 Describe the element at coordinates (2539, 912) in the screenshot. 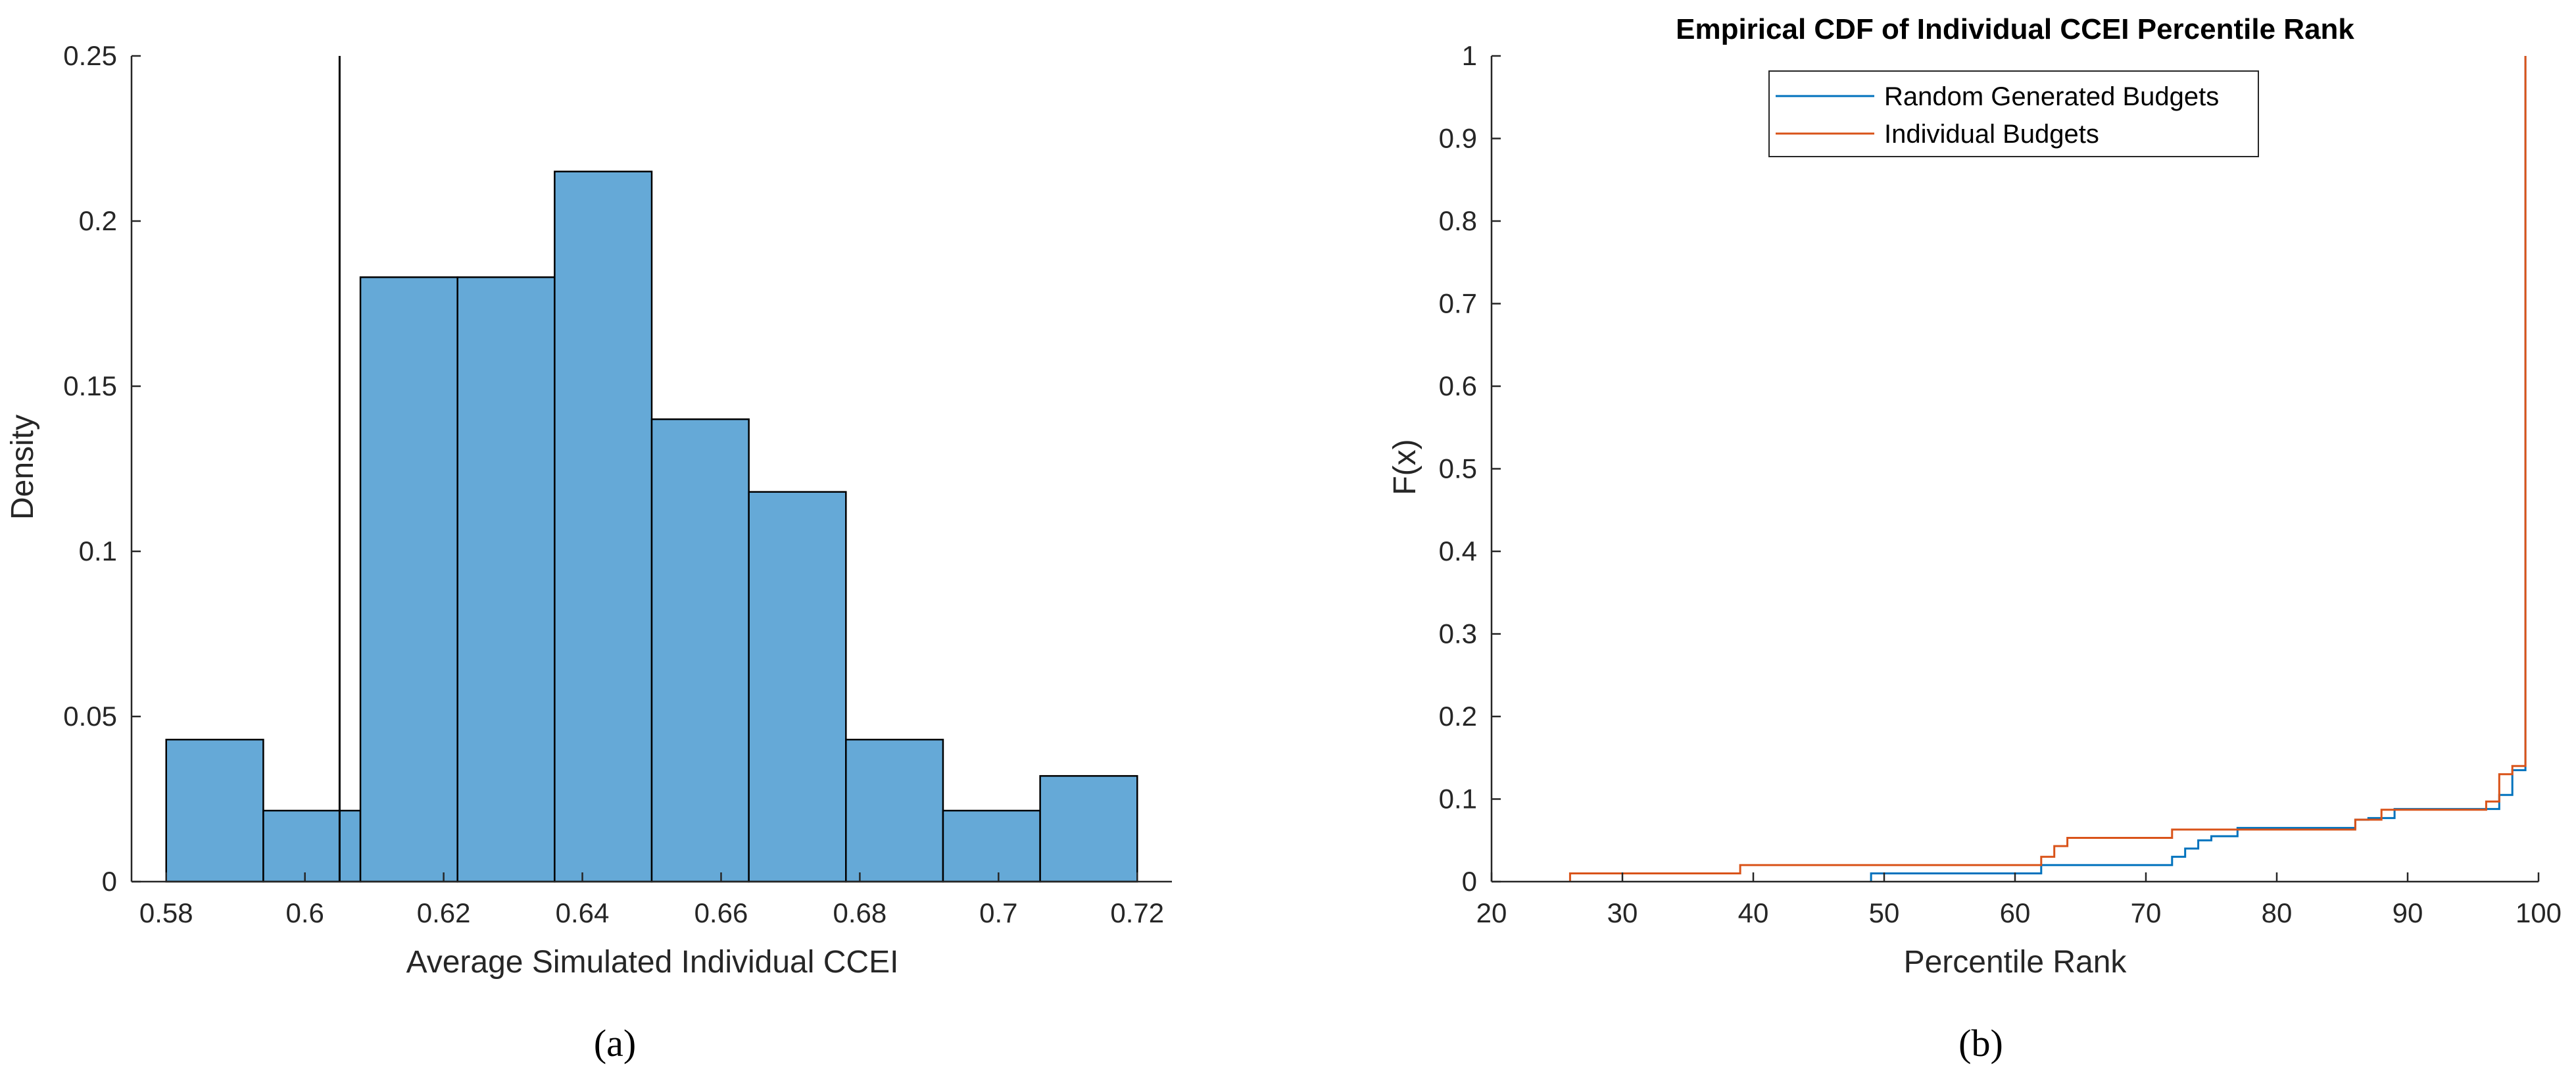

I see `x-tick-label: 100` at that location.